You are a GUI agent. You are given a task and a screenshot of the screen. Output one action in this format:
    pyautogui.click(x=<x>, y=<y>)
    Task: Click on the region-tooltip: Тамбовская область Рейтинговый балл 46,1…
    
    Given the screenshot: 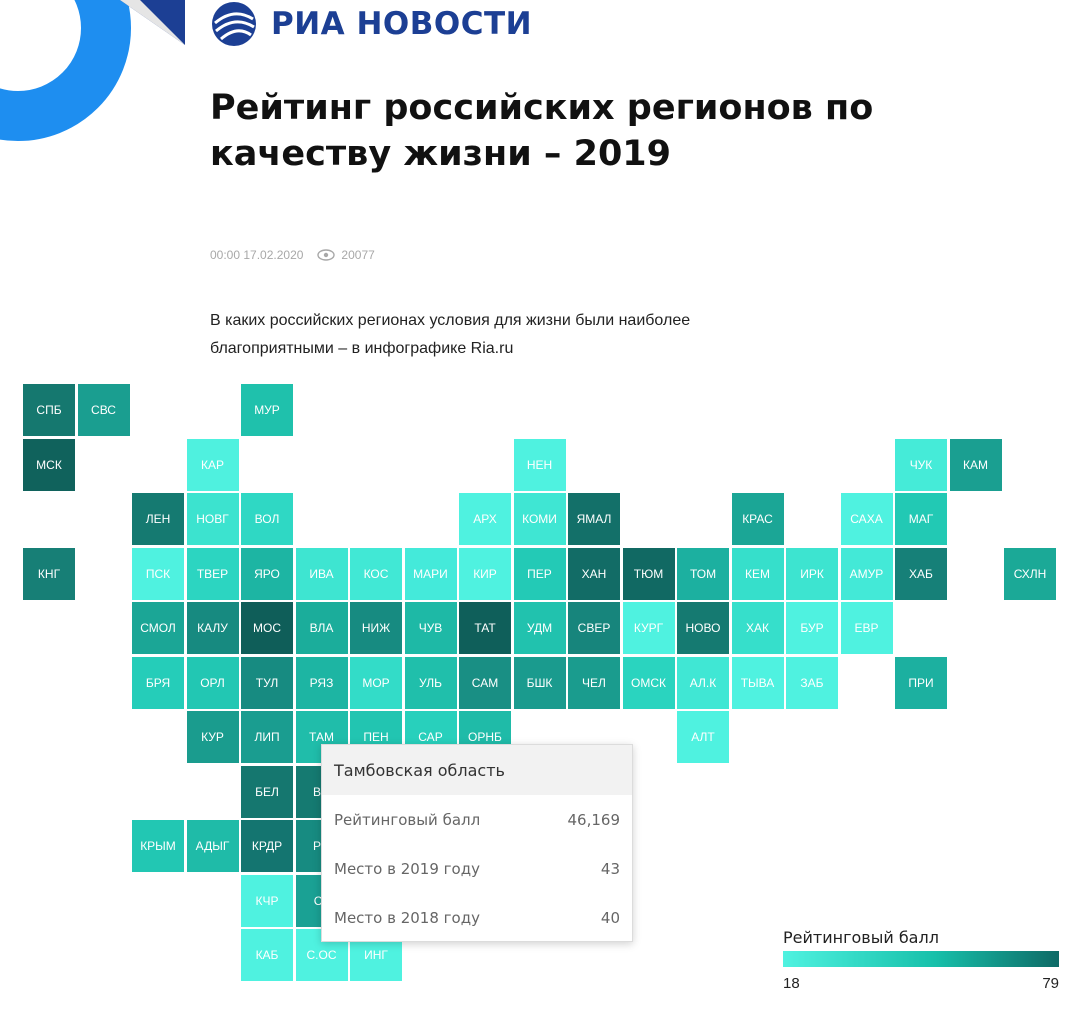 What is the action you would take?
    pyautogui.click(x=477, y=843)
    